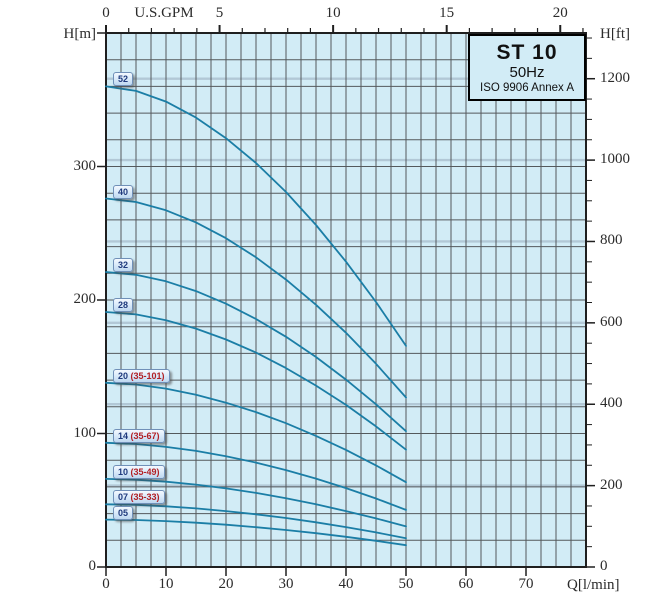 Image resolution: width=663 pixels, height=600 pixels. Describe the element at coordinates (286, 584) in the screenshot. I see `bottom-tick-label: 30` at that location.